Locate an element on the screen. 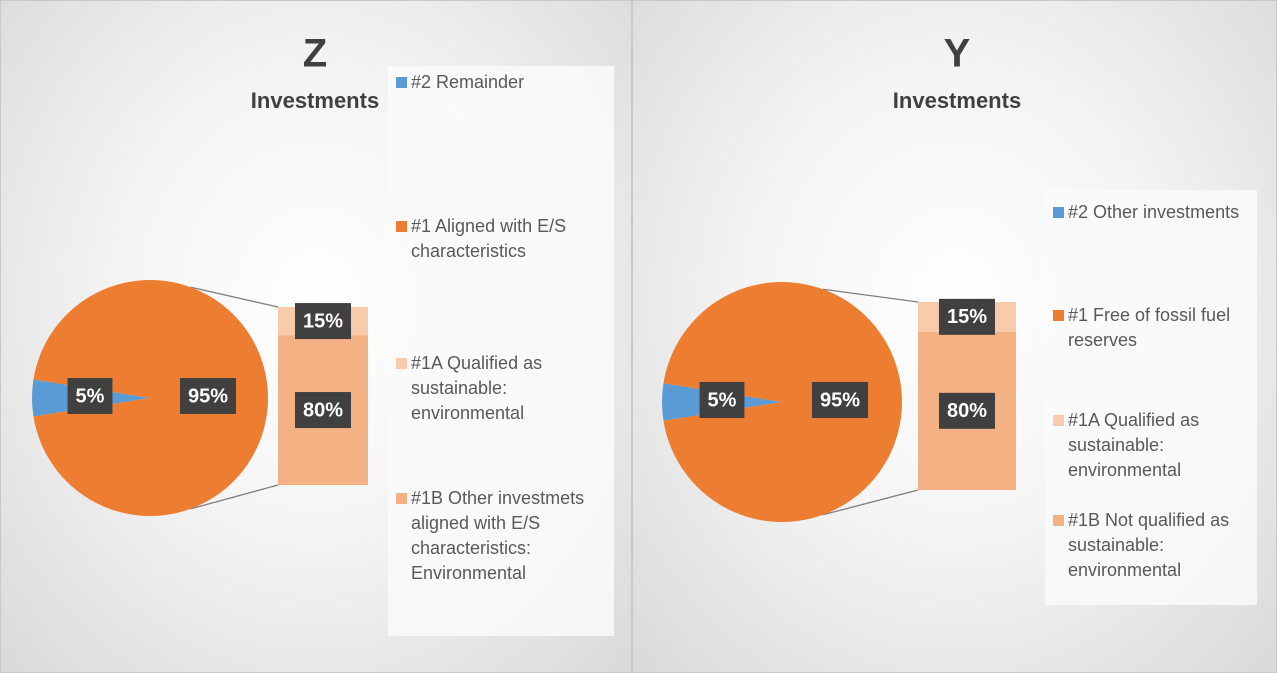  legend-entry: #2 Other investments is located at coordinates (1152, 212).